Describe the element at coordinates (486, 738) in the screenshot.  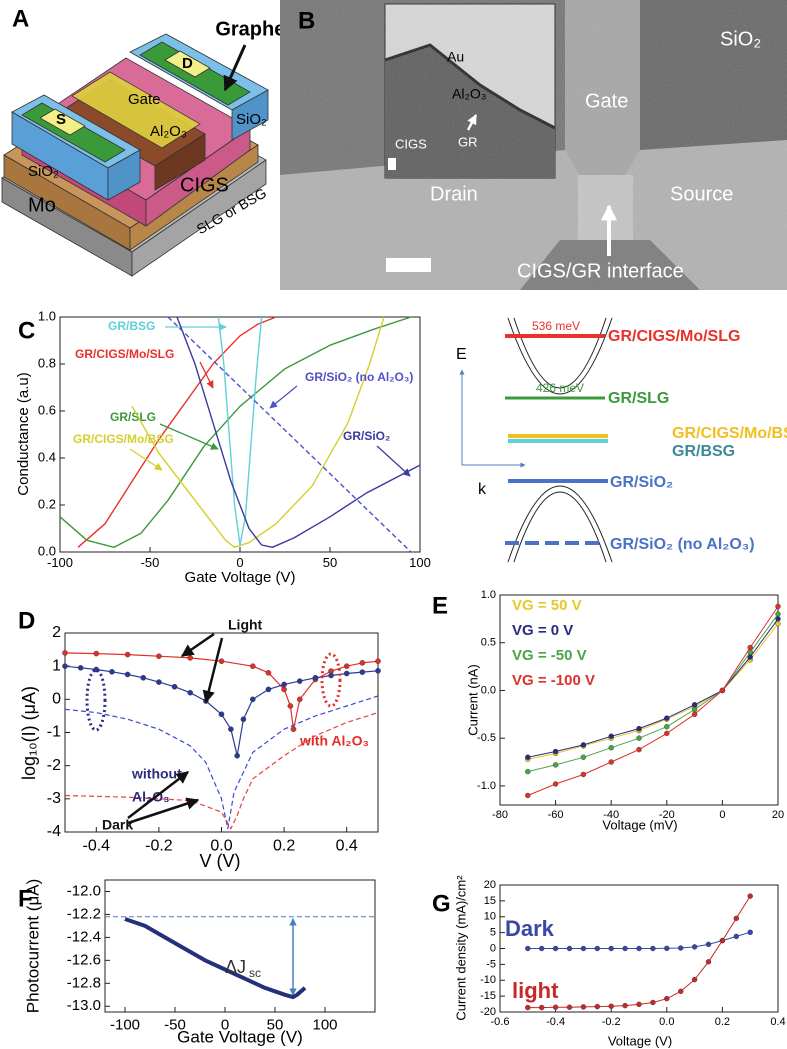
I see `y-tick-label: -0.5` at that location.